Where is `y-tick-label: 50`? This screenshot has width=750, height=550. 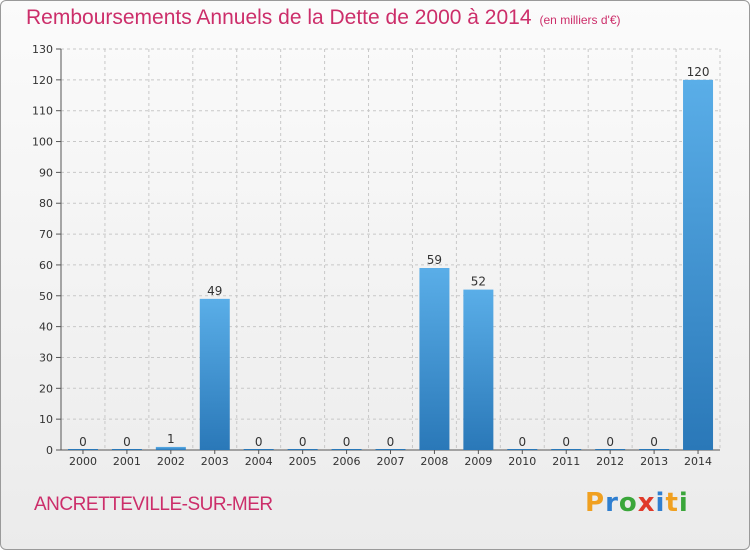
y-tick-label: 50 is located at coordinates (46, 296).